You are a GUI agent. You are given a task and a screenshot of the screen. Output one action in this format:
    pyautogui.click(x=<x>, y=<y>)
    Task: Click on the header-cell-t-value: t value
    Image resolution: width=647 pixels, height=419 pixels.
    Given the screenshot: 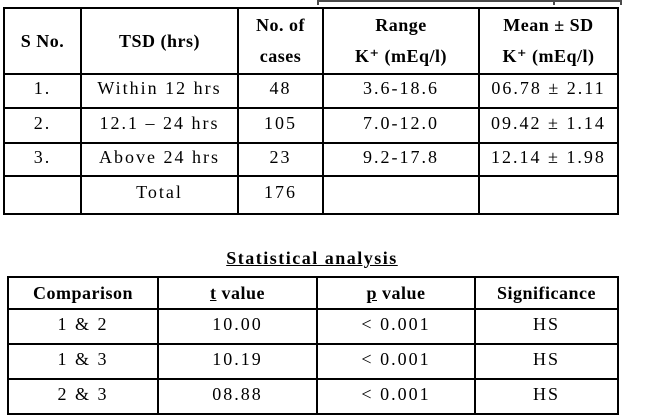 What is the action you would take?
    pyautogui.click(x=237, y=293)
    